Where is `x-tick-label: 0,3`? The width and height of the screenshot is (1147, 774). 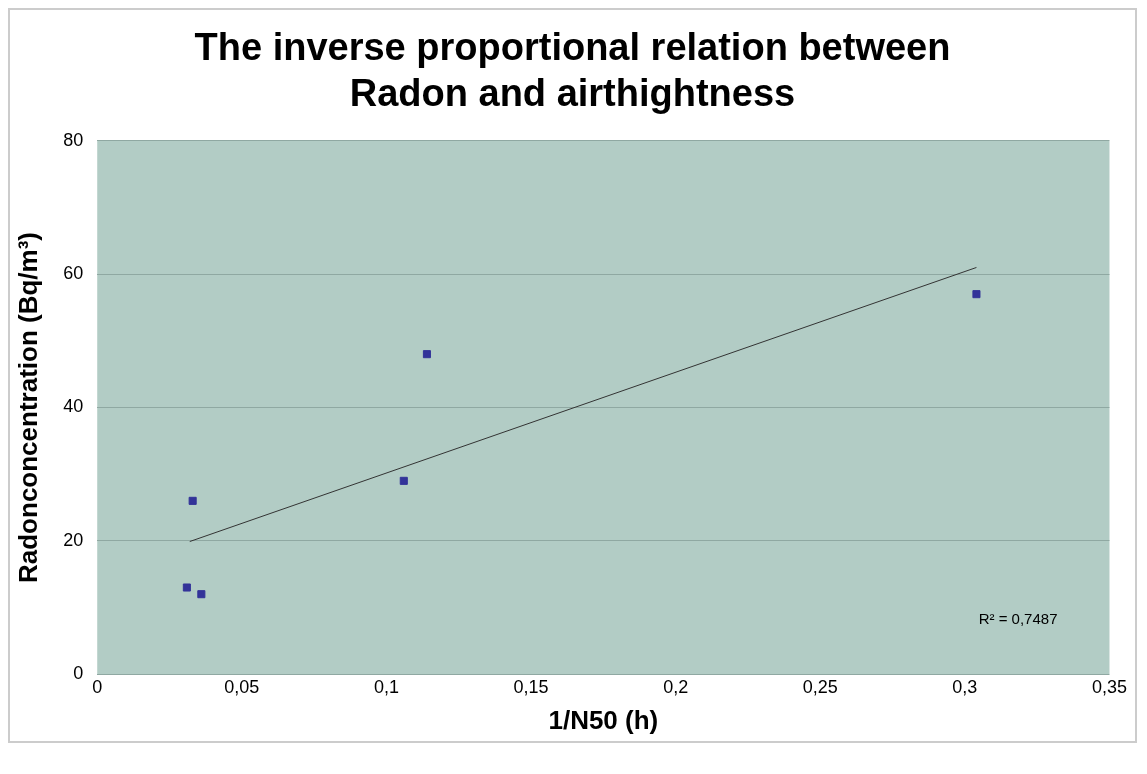 x-tick-label: 0,3 is located at coordinates (965, 686).